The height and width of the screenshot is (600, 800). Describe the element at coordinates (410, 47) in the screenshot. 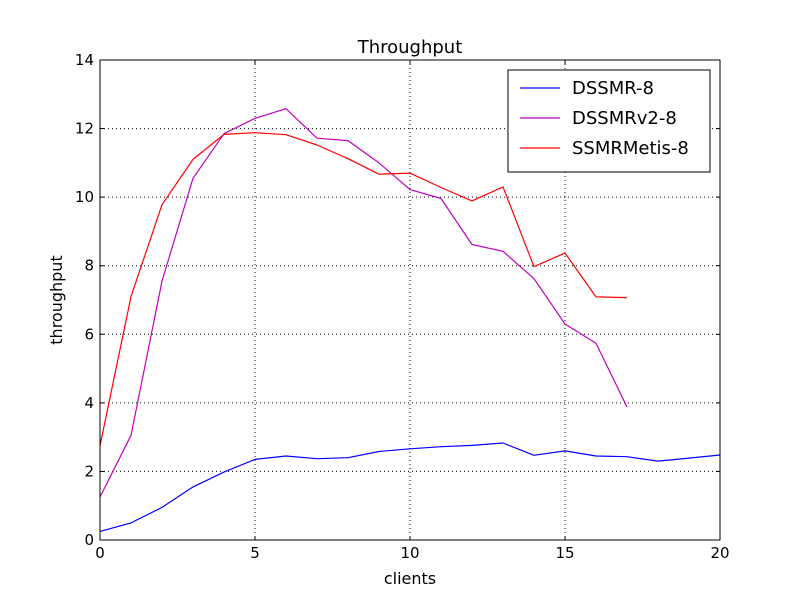

I see `chart-title: Throughput` at that location.